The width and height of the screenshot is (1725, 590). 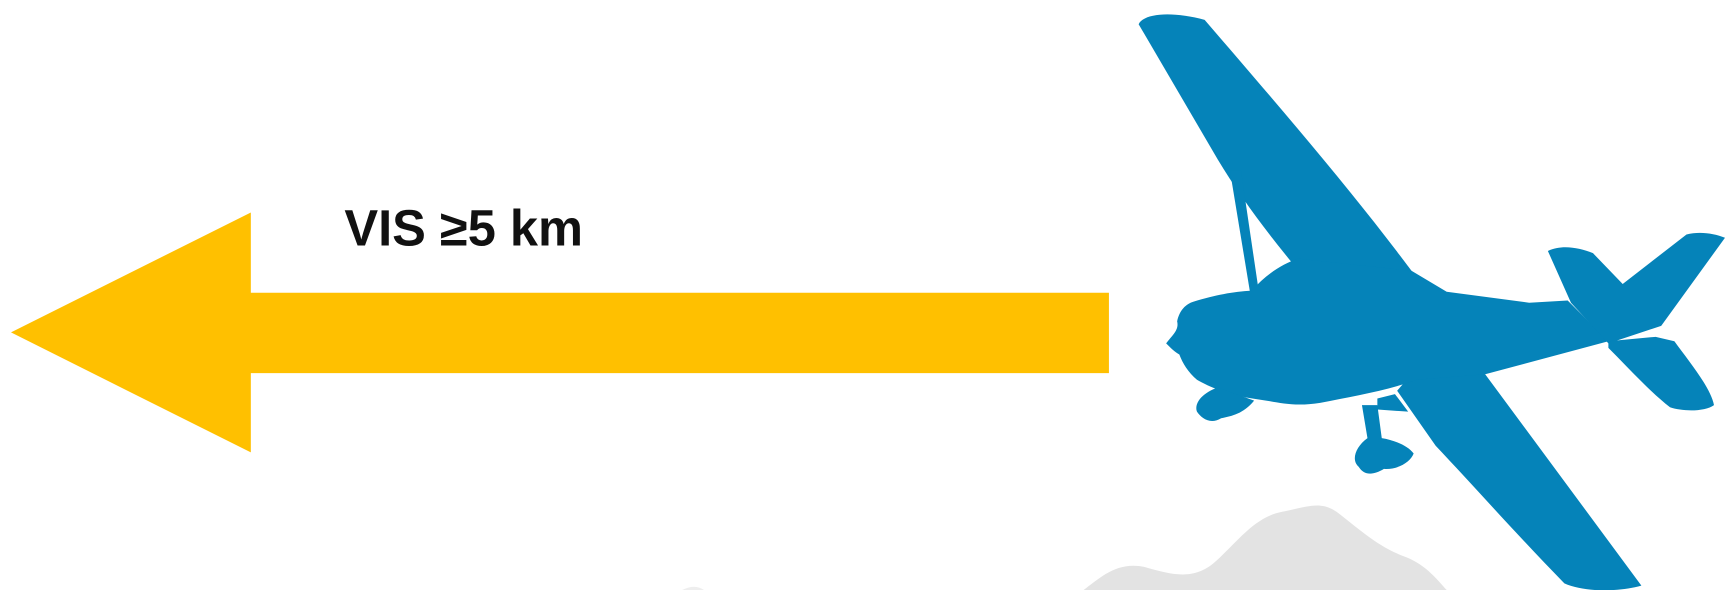 I want to click on hill, so click(x=693, y=588).